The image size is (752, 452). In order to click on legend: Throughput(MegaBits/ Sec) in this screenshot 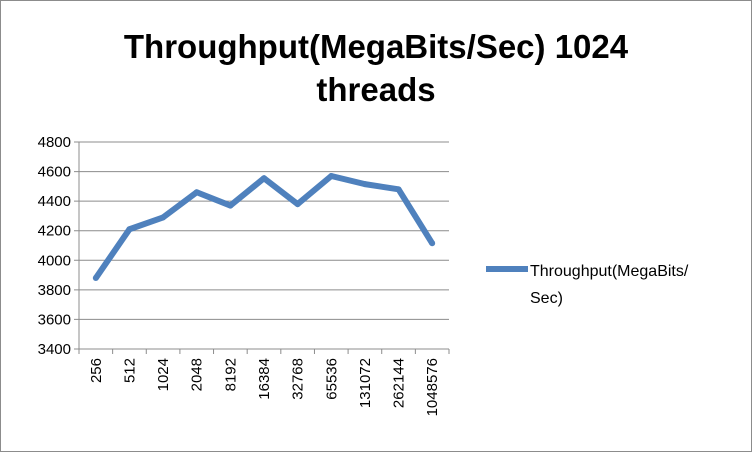, I will do `click(587, 285)`.